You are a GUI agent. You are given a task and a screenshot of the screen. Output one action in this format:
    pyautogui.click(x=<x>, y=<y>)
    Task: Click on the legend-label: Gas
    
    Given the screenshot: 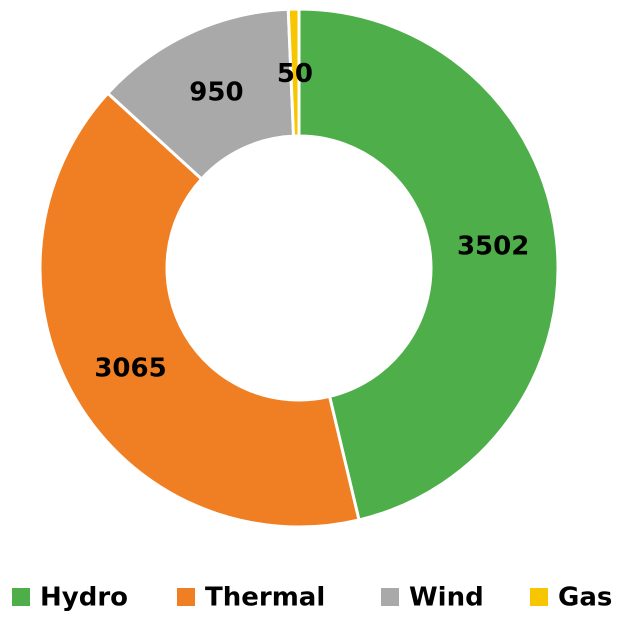 What is the action you would take?
    pyautogui.click(x=585, y=598)
    